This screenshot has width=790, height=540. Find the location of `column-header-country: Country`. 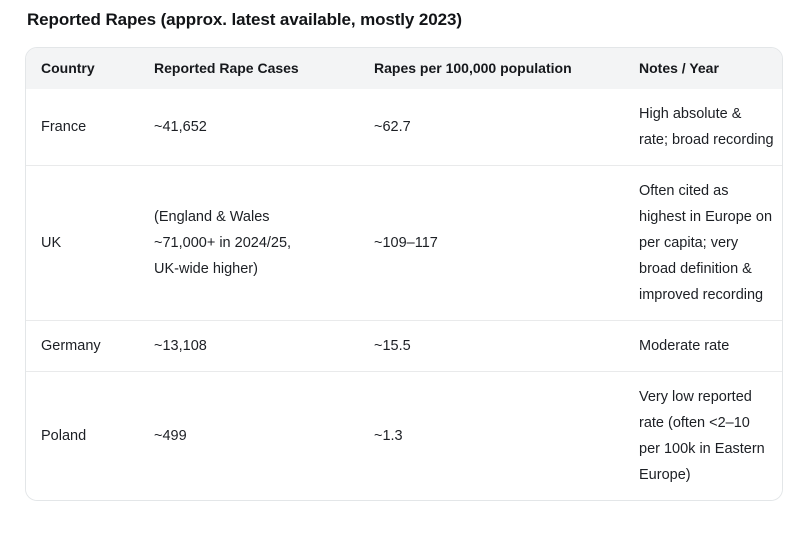

column-header-country: Country is located at coordinates (82, 68).